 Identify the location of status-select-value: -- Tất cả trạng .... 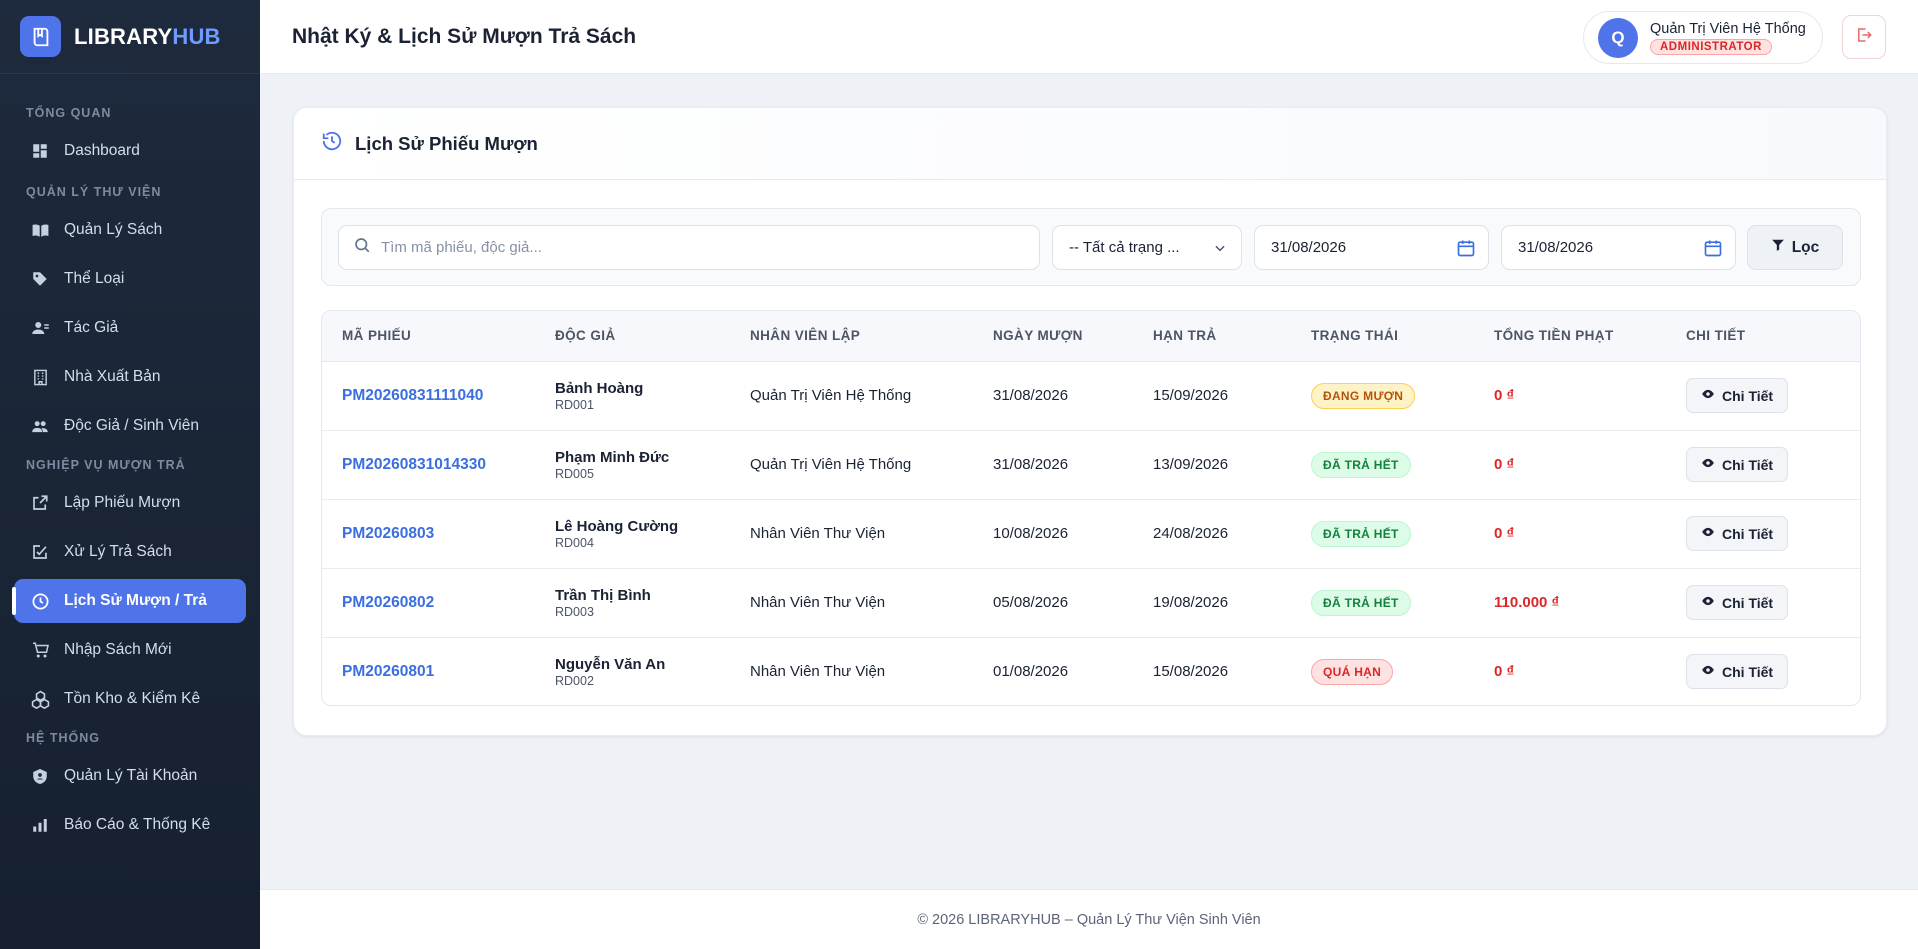
(1124, 247).